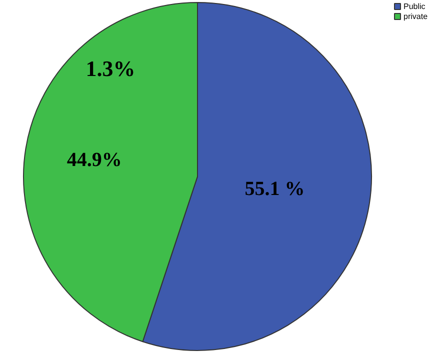 The image size is (436, 361). What do you see at coordinates (94, 159) in the screenshot?
I see `data-label: 44.9%` at bounding box center [94, 159].